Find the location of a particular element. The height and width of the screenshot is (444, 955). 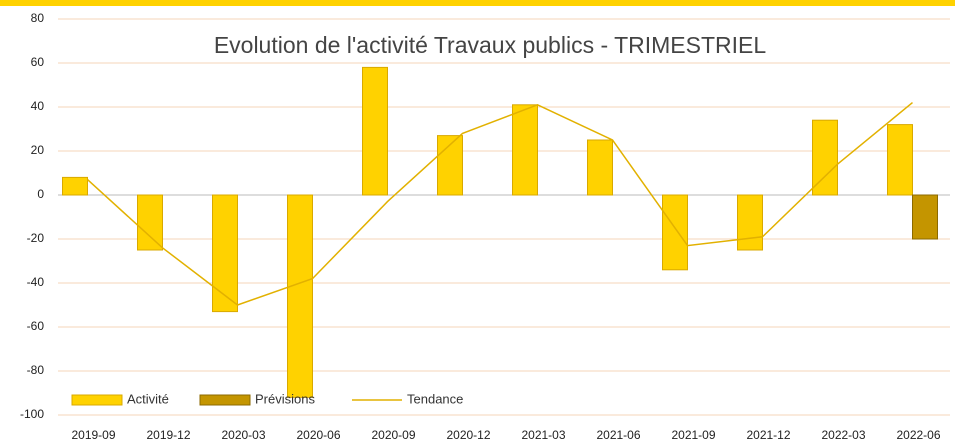

y-tick-label: 40 is located at coordinates (38, 106).